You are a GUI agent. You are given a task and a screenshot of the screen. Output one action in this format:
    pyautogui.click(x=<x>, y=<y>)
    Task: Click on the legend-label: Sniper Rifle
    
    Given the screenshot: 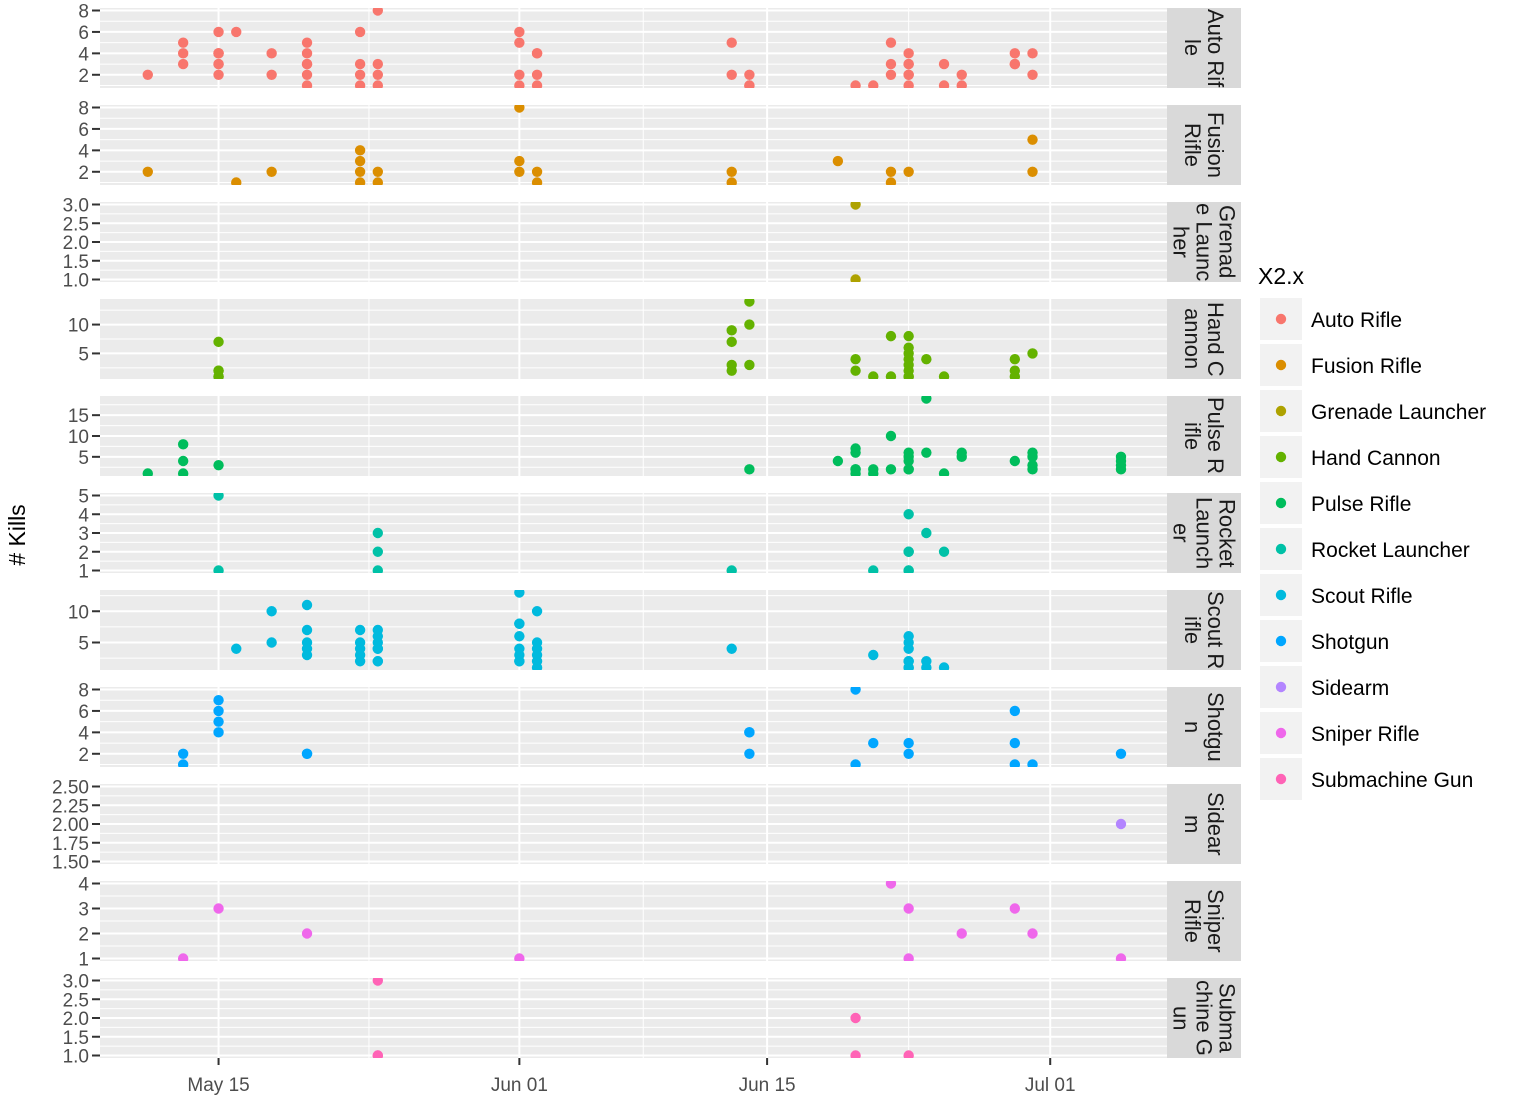 What is the action you would take?
    pyautogui.click(x=1365, y=734)
    